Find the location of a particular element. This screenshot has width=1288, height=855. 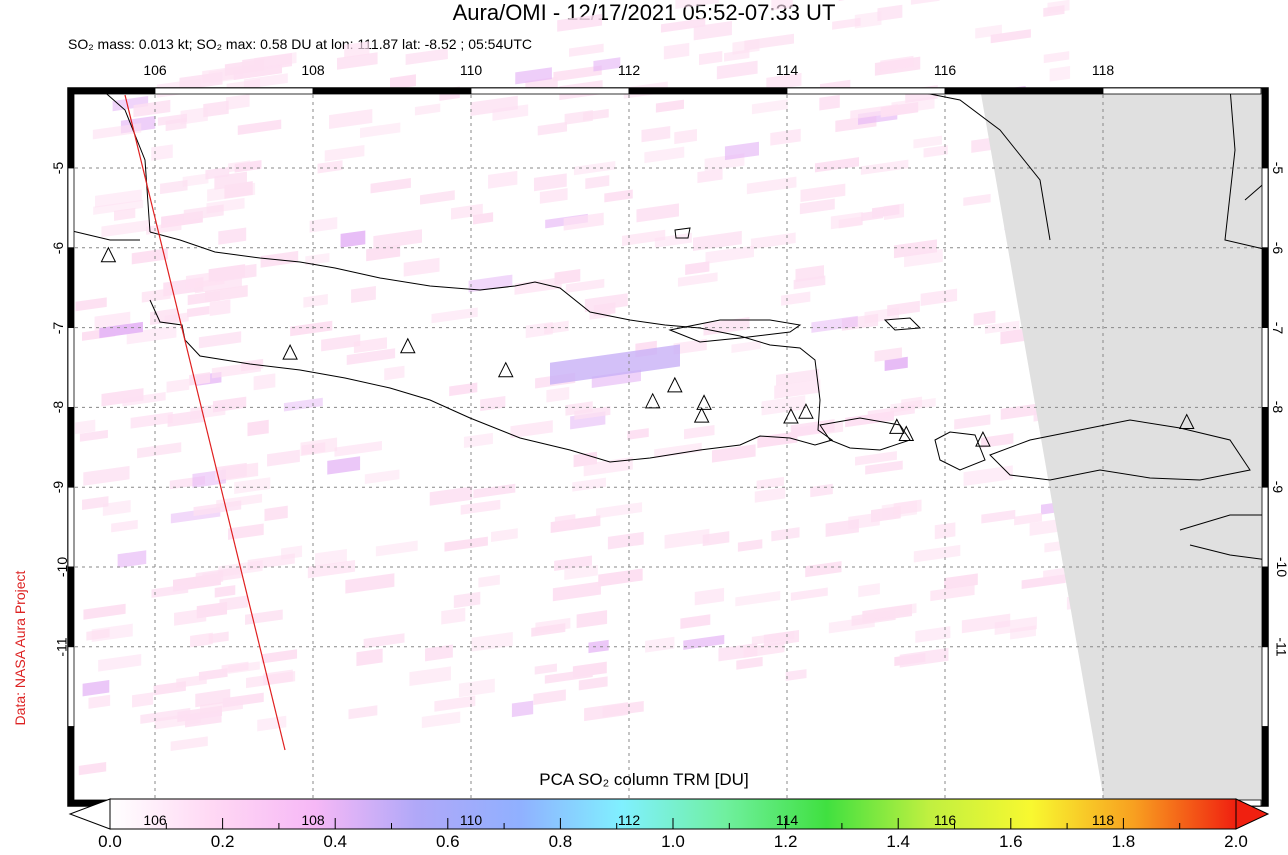

lat-tick-right: -8 is located at coordinates (1278, 407).